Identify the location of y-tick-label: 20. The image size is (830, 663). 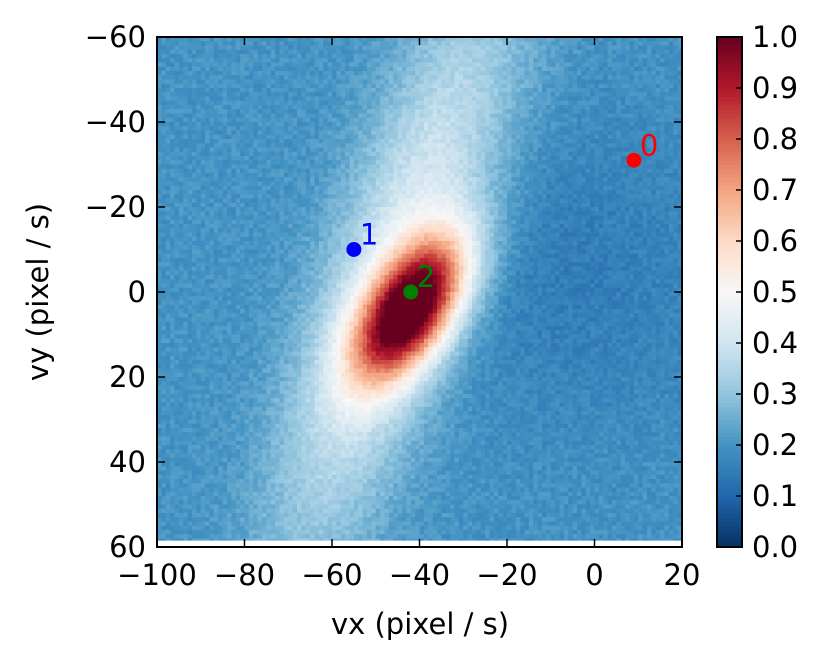
(127, 377).